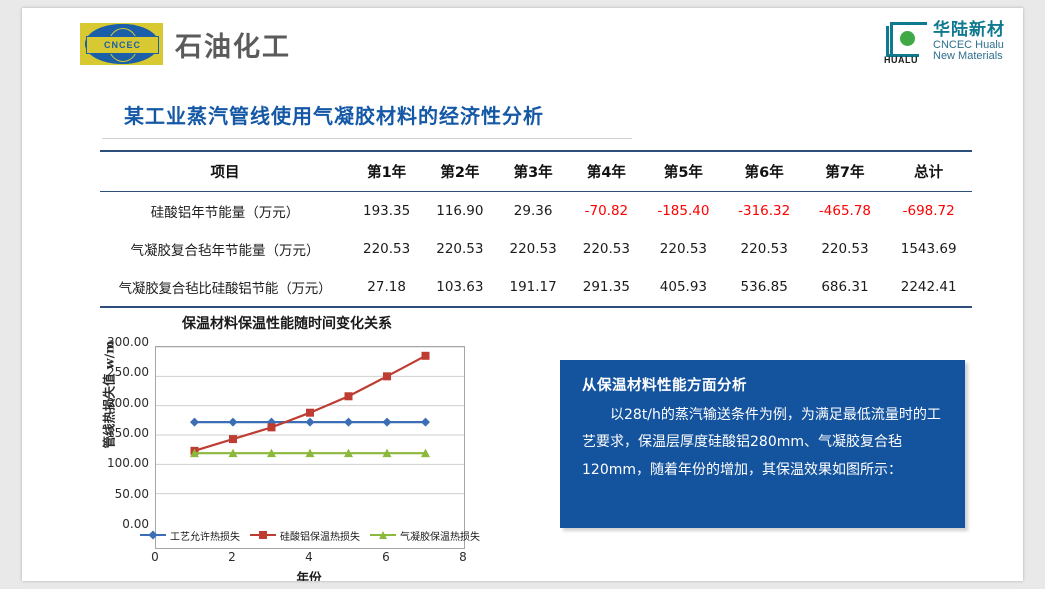  I want to click on chart-plot-area, so click(310, 435).